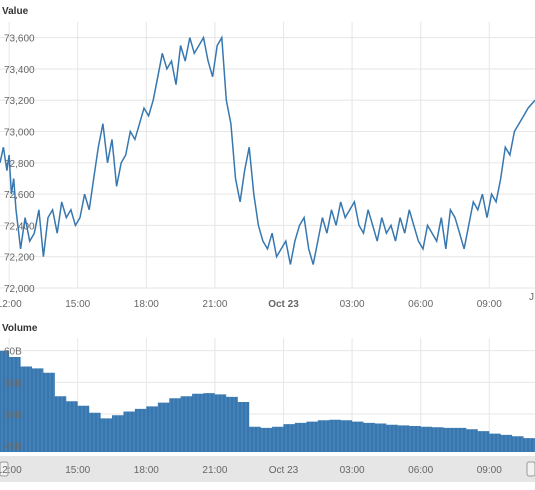 This screenshot has width=535, height=490. What do you see at coordinates (352, 470) in the screenshot?
I see `navigator-x-tick-label: 03:00` at bounding box center [352, 470].